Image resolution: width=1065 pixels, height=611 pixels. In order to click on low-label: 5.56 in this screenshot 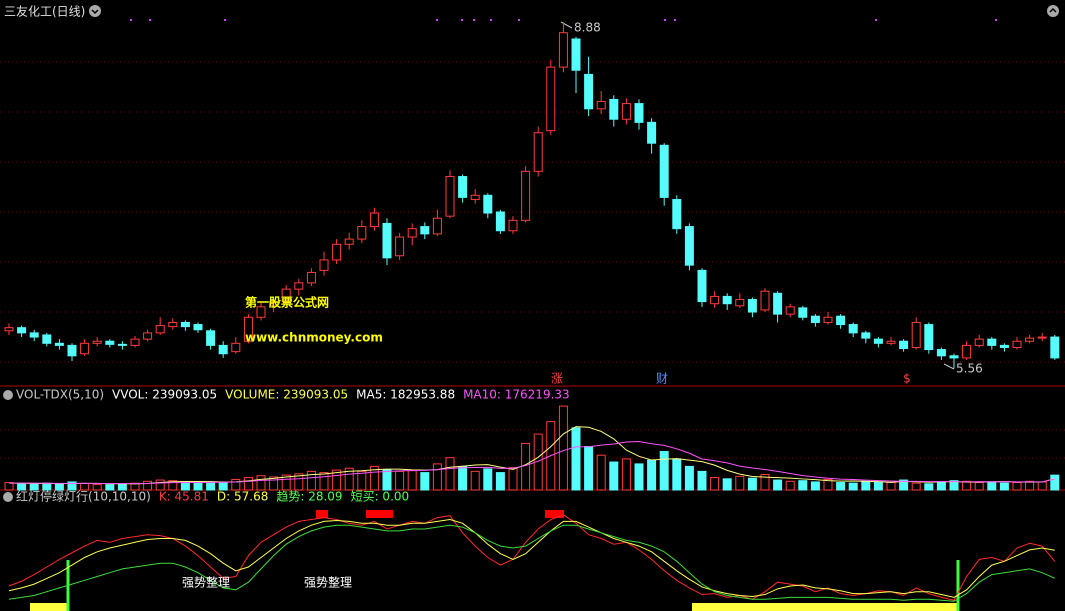, I will do `click(969, 369)`.